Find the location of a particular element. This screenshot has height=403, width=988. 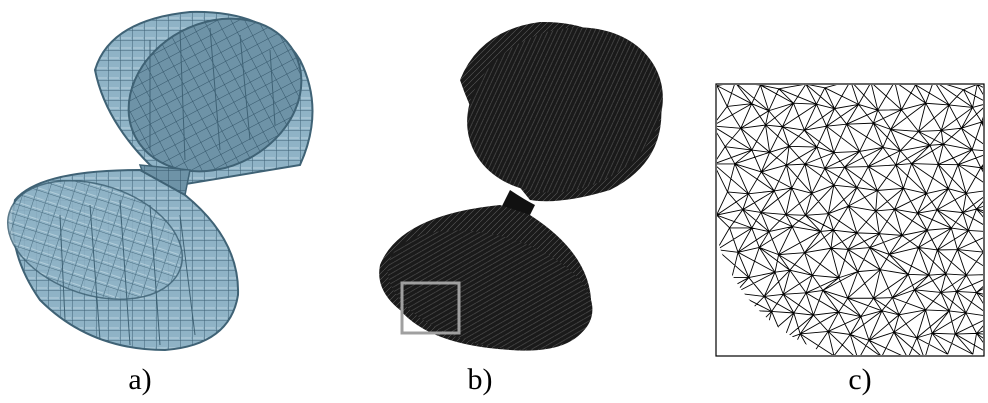

caption-b: b) is located at coordinates (480, 379).